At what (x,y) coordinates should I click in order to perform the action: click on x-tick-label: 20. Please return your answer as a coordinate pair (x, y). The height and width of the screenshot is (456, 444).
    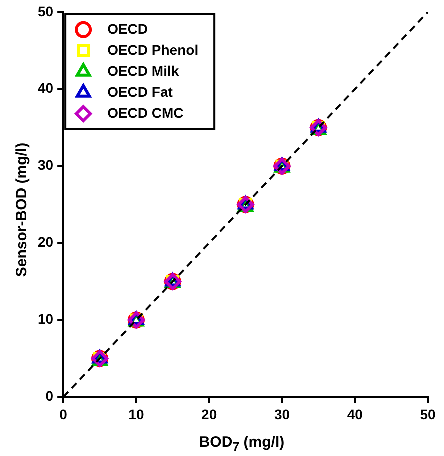
    Looking at the image, I should click on (210, 414).